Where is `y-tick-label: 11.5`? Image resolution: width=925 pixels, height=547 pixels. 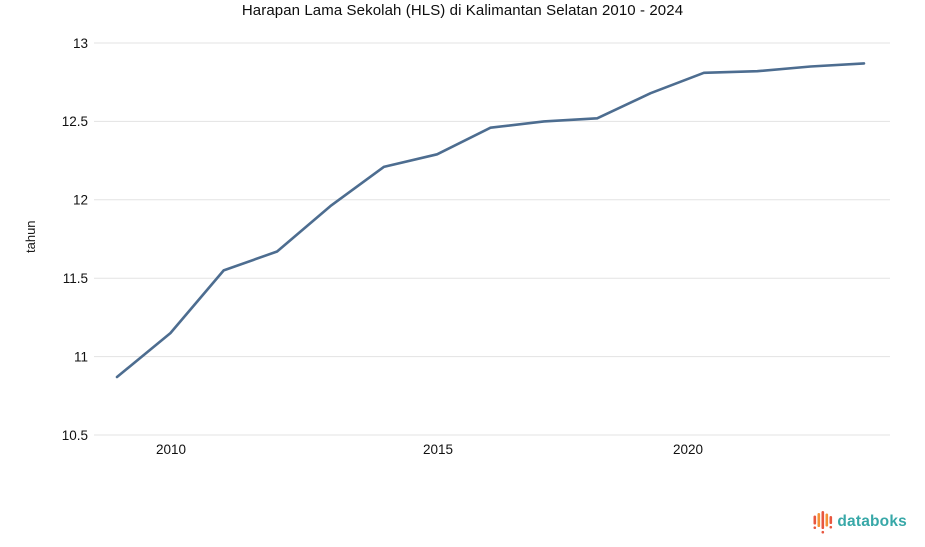
y-tick-label: 11.5 is located at coordinates (75, 278).